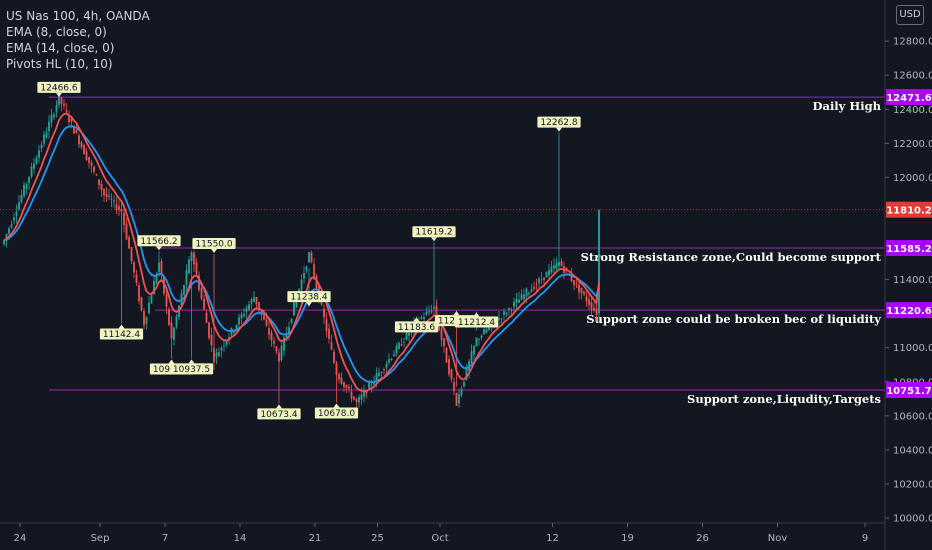  Describe the element at coordinates (121, 335) in the screenshot. I see `pivot-label: 11142.4` at that location.